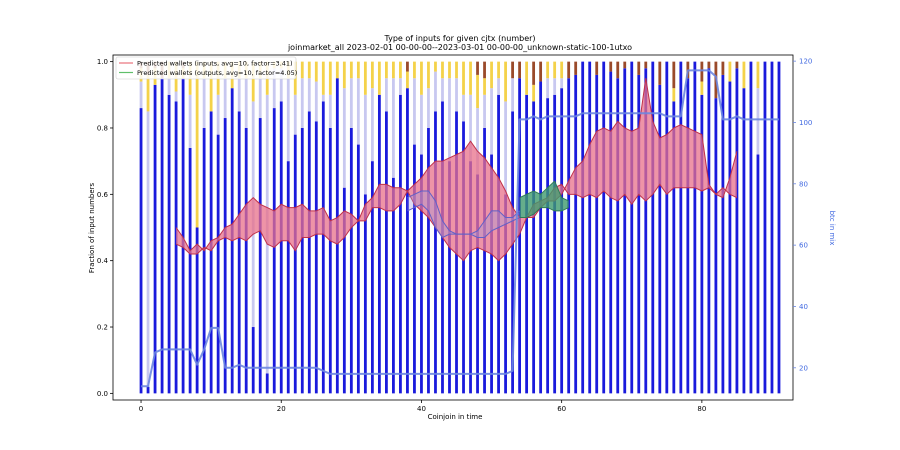 The width and height of the screenshot is (900, 450). What do you see at coordinates (463, 221) in the screenshot?
I see `mid-band-lower-line` at bounding box center [463, 221].